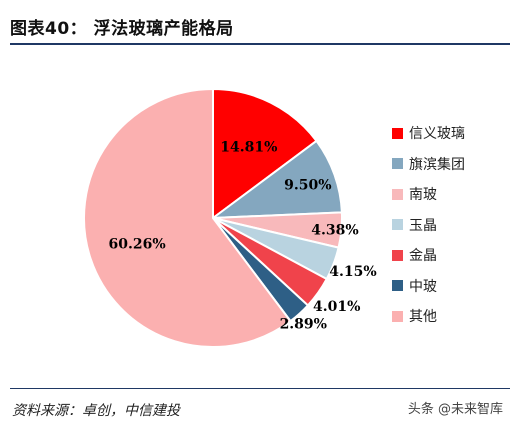 This screenshot has width=515, height=426. What do you see at coordinates (260, 44) in the screenshot?
I see `title-divider` at bounding box center [260, 44].